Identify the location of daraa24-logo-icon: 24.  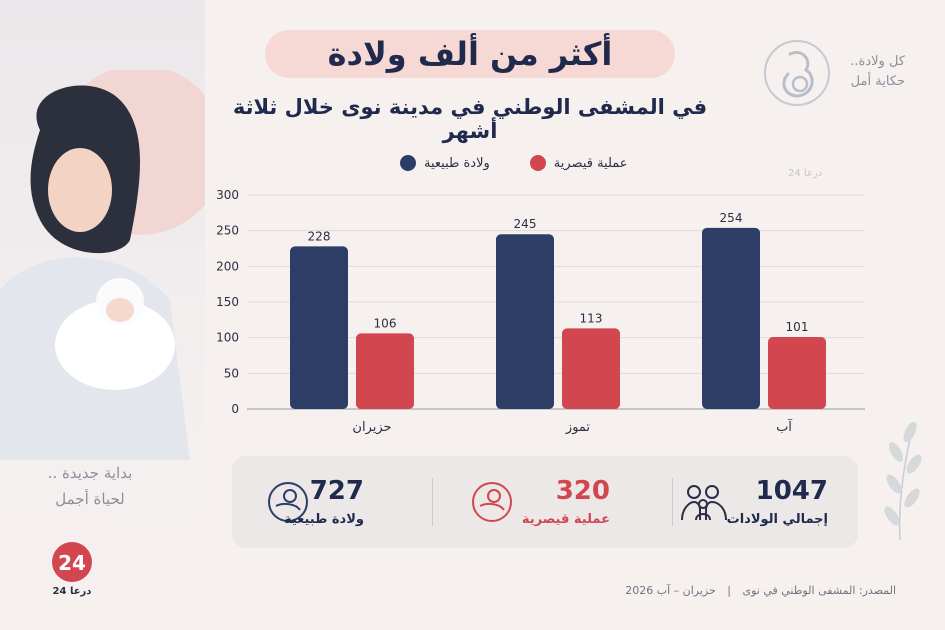
(72, 562).